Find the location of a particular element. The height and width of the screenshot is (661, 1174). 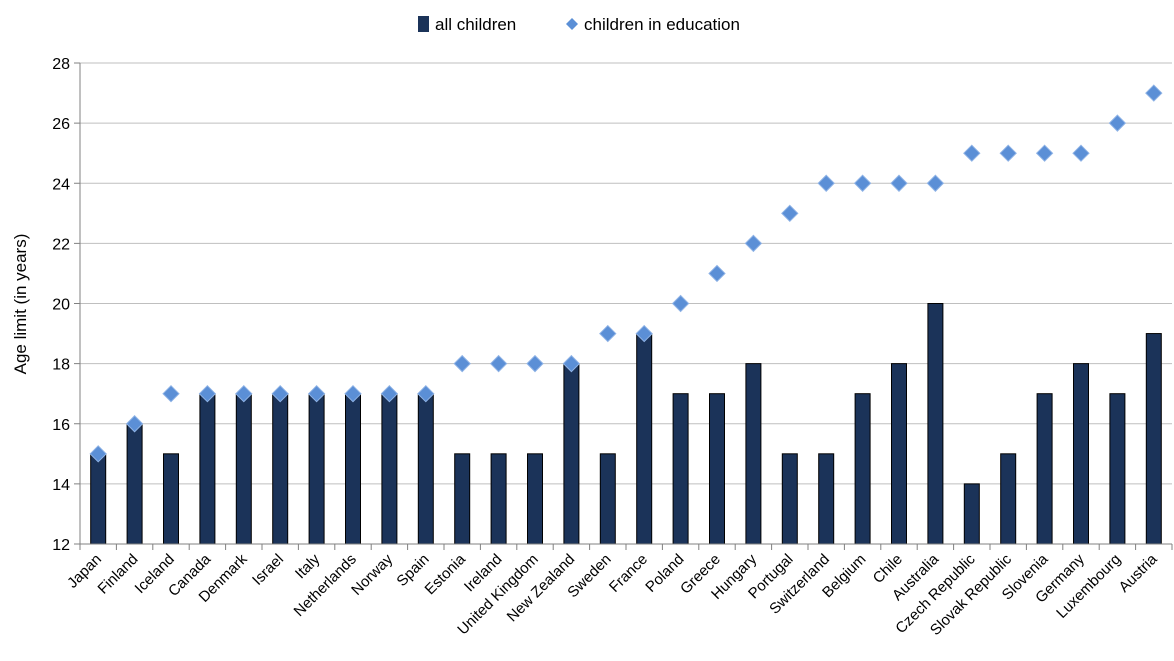

marker-czech-republic is located at coordinates (972, 153).